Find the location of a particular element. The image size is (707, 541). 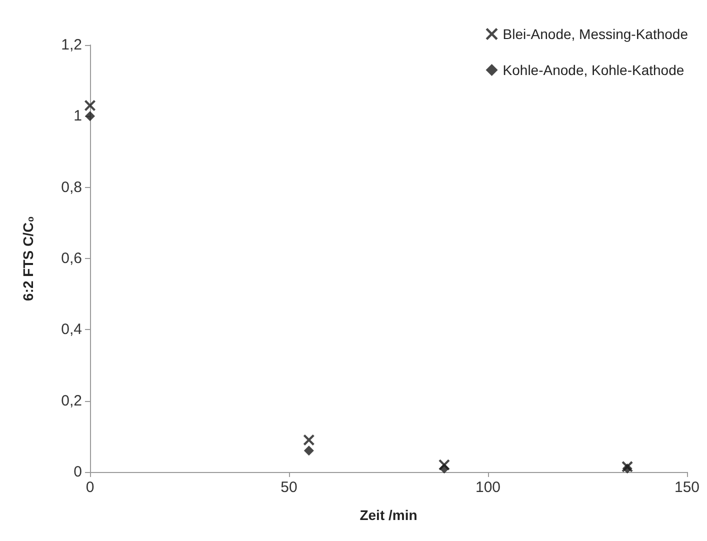

legend-label: Kohle-Anode, Kohle-Kathode is located at coordinates (593, 70).